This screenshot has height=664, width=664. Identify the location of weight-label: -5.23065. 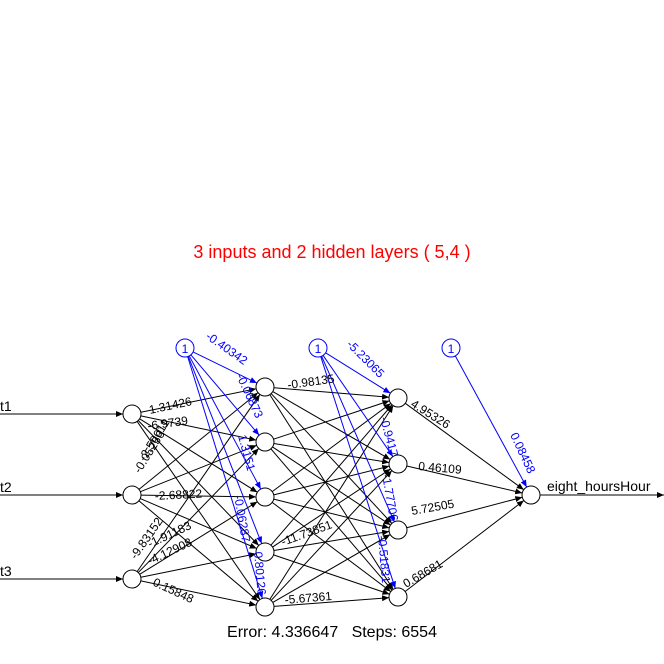
(366, 359).